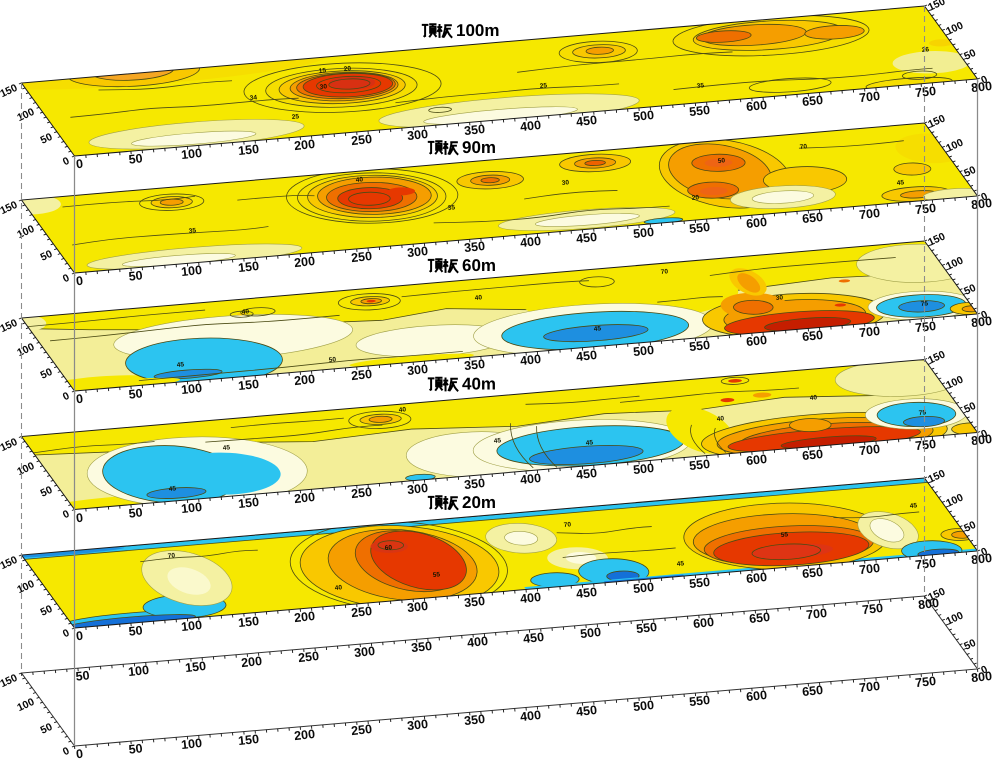  Describe the element at coordinates (803, 147) in the screenshot. I see `svg-text: 70` at that location.